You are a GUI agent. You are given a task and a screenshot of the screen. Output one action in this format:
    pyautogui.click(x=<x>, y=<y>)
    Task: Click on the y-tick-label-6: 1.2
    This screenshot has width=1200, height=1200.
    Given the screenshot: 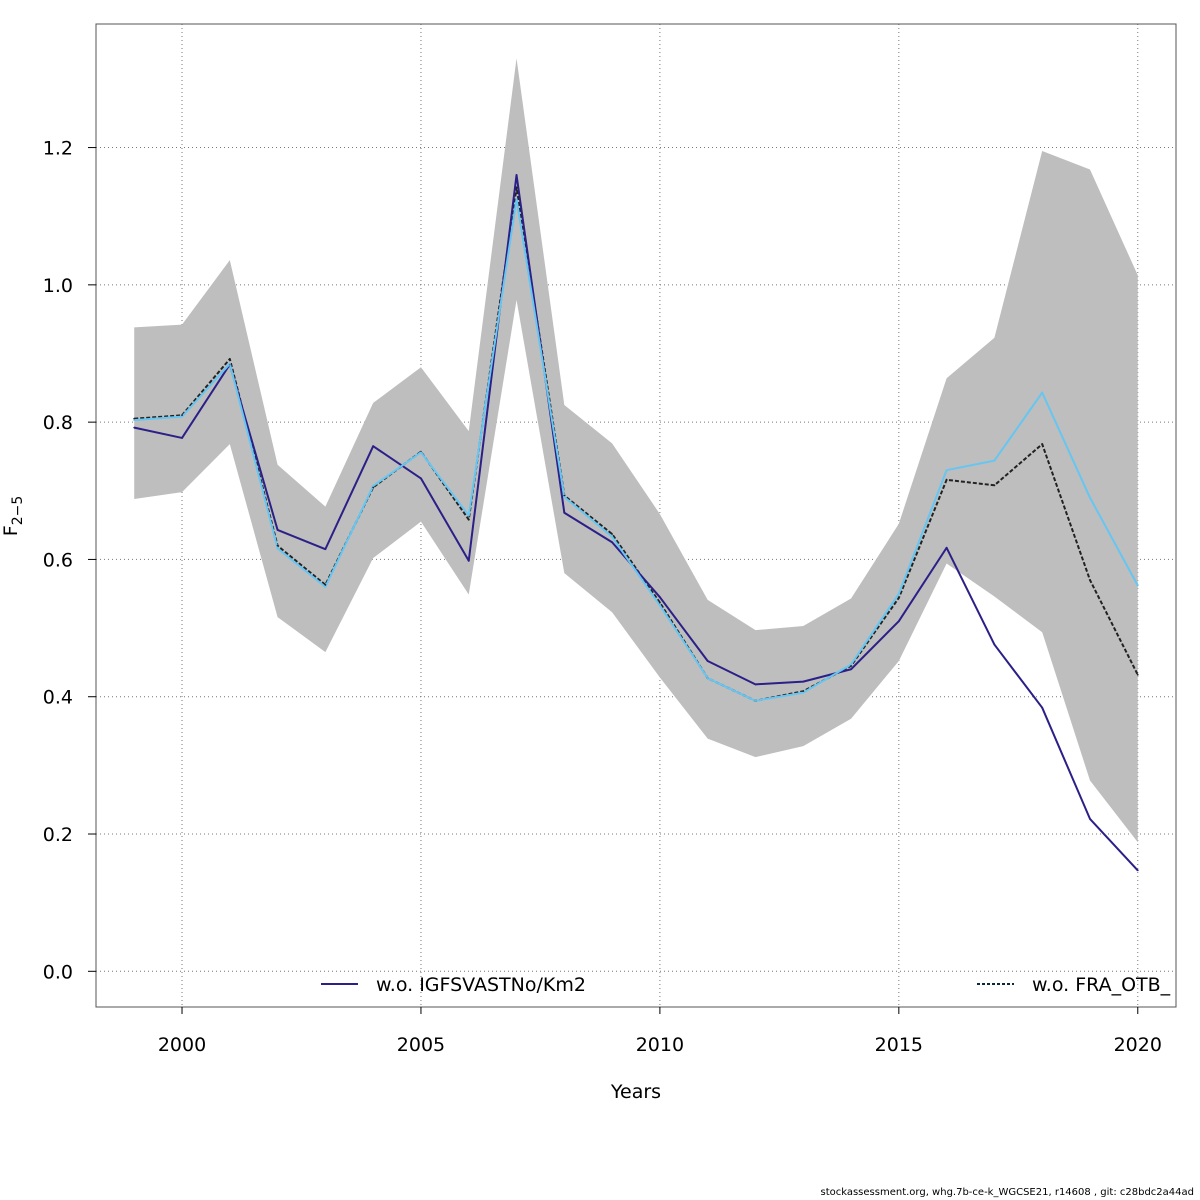 What is the action you would take?
    pyautogui.click(x=58, y=149)
    